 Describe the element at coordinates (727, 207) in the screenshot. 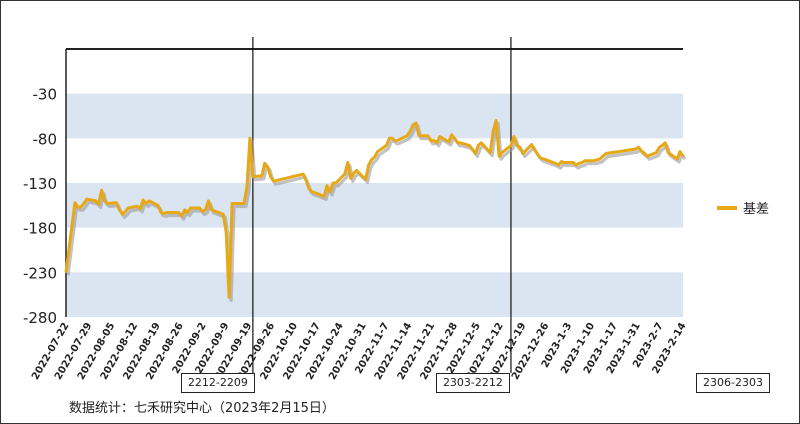

I see `legend-swatch` at that location.